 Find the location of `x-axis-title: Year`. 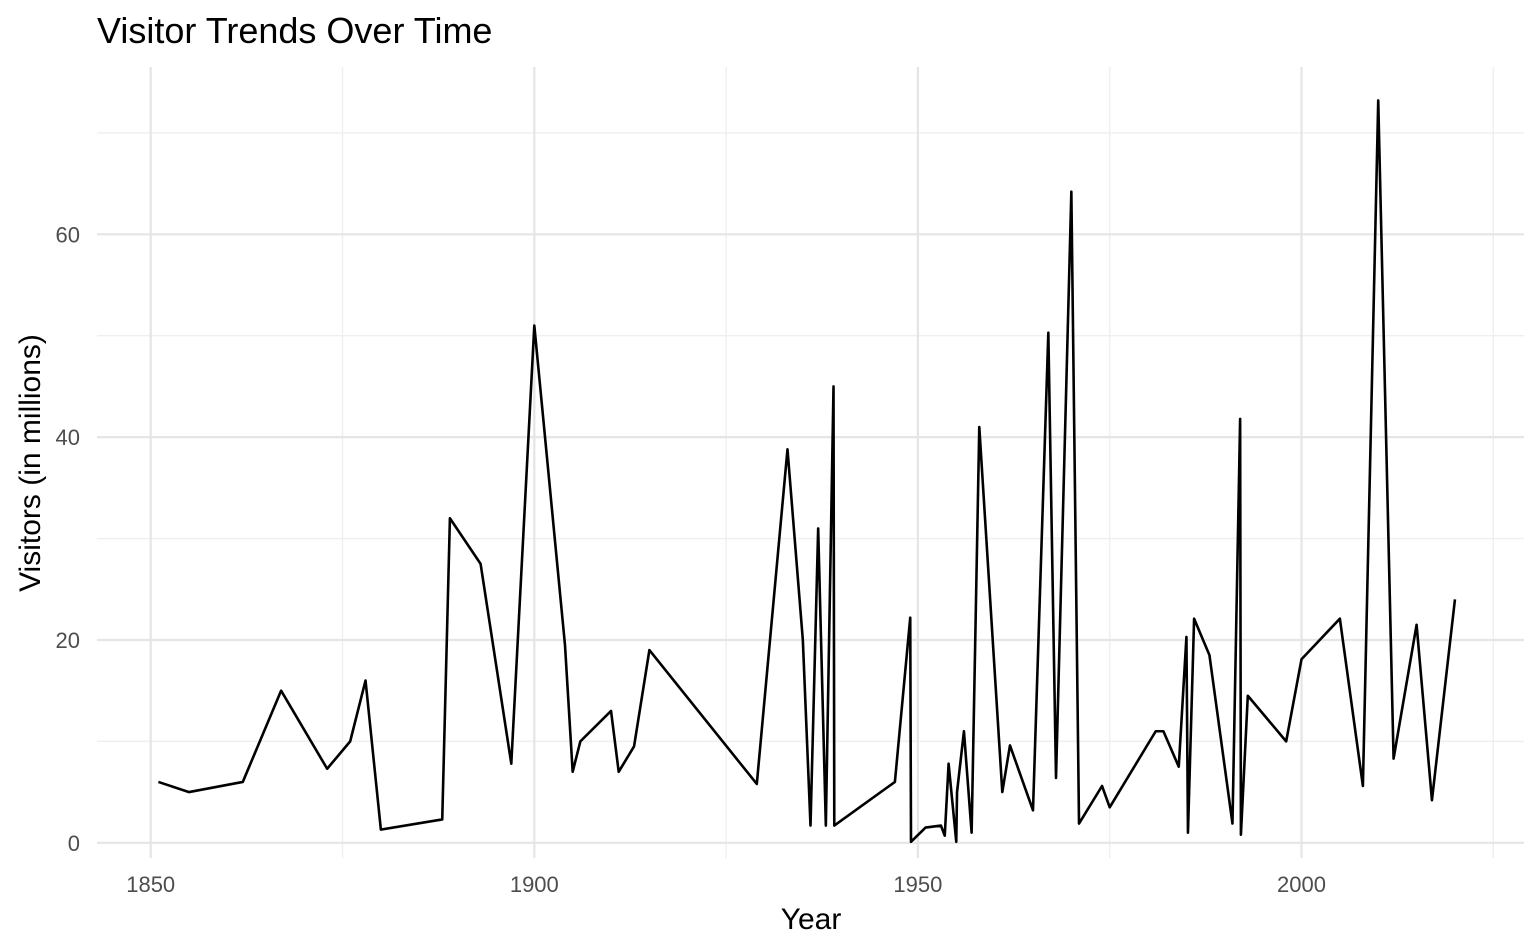

x-axis-title: Year is located at coordinates (811, 919).